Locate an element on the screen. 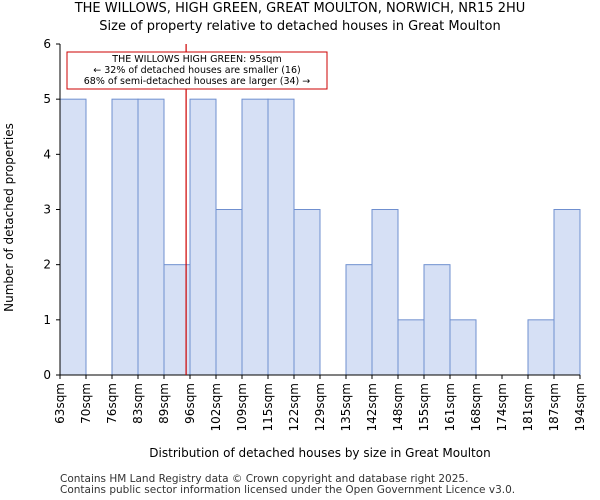  x-tick-label: 155sqm is located at coordinates (424, 407).